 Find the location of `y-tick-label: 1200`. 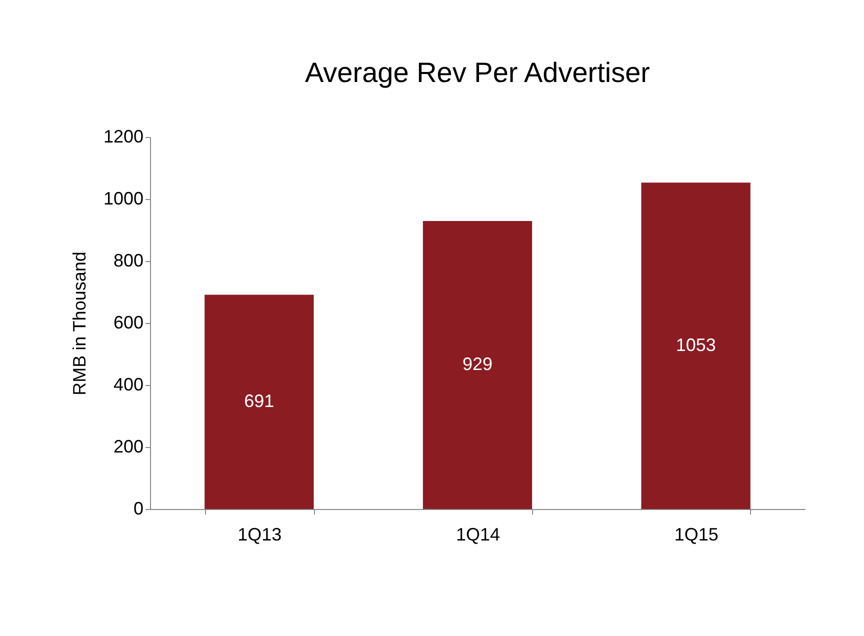

y-tick-label: 1200 is located at coordinates (123, 136).